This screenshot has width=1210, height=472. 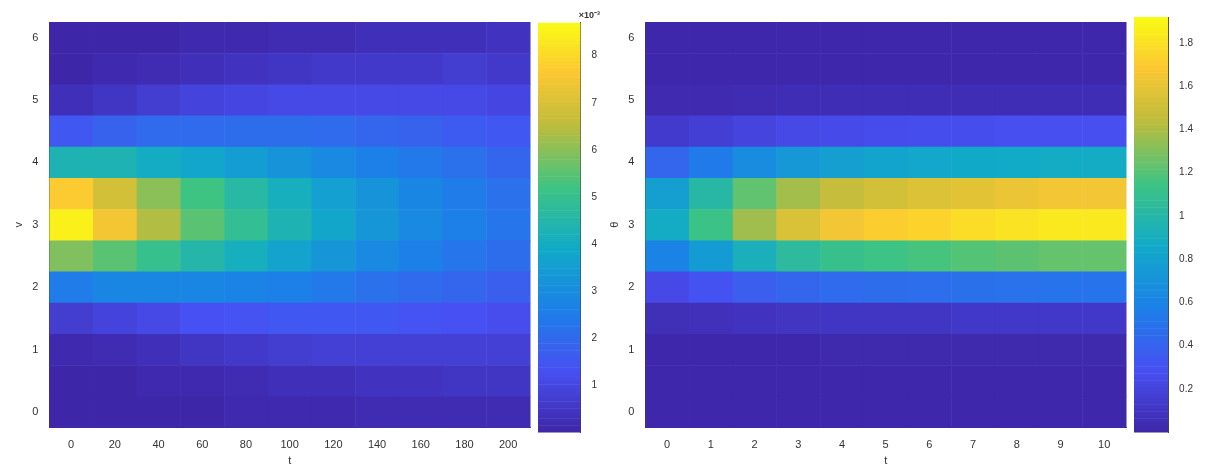 I want to click on x-tick-label: 6, so click(x=929, y=444).